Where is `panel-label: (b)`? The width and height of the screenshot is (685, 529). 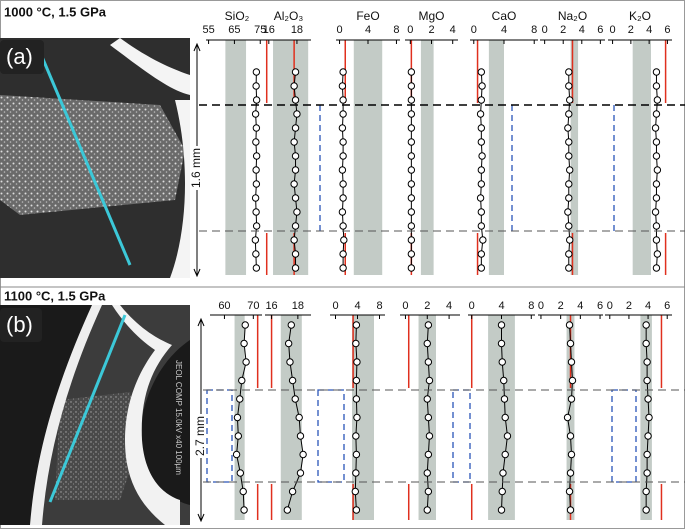 panel-label: (b) is located at coordinates (19, 324).